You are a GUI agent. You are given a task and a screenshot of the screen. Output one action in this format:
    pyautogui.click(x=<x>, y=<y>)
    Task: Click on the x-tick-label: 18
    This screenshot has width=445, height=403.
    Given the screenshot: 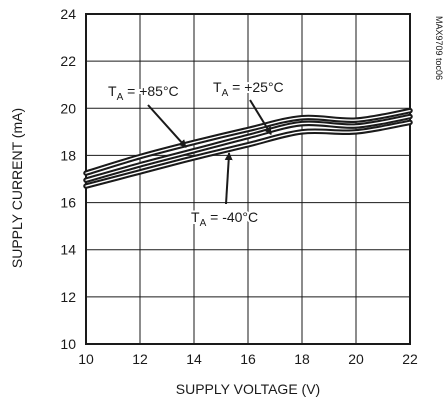 What is the action you would take?
    pyautogui.click(x=302, y=359)
    